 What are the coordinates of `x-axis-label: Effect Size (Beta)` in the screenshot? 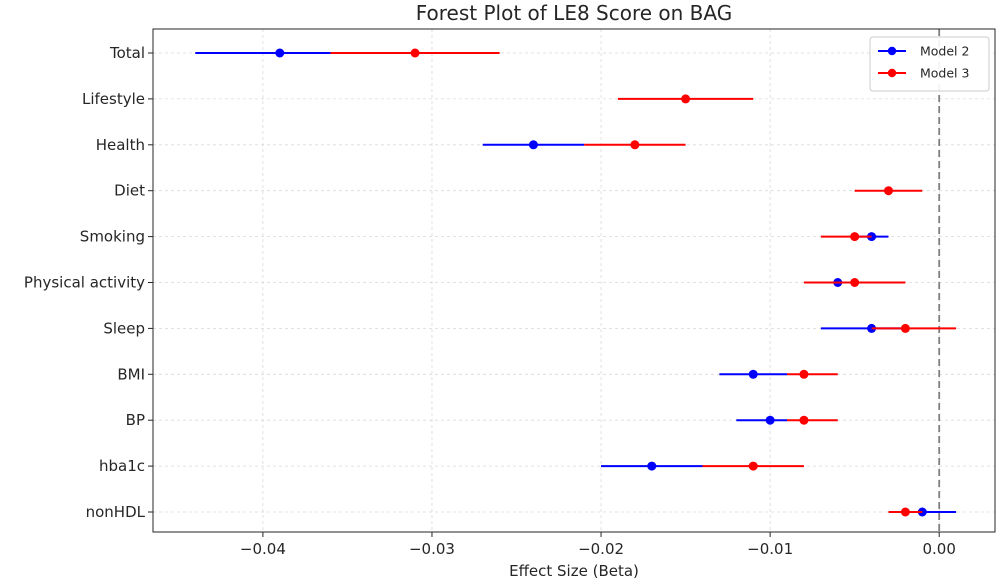 It's located at (574, 571).